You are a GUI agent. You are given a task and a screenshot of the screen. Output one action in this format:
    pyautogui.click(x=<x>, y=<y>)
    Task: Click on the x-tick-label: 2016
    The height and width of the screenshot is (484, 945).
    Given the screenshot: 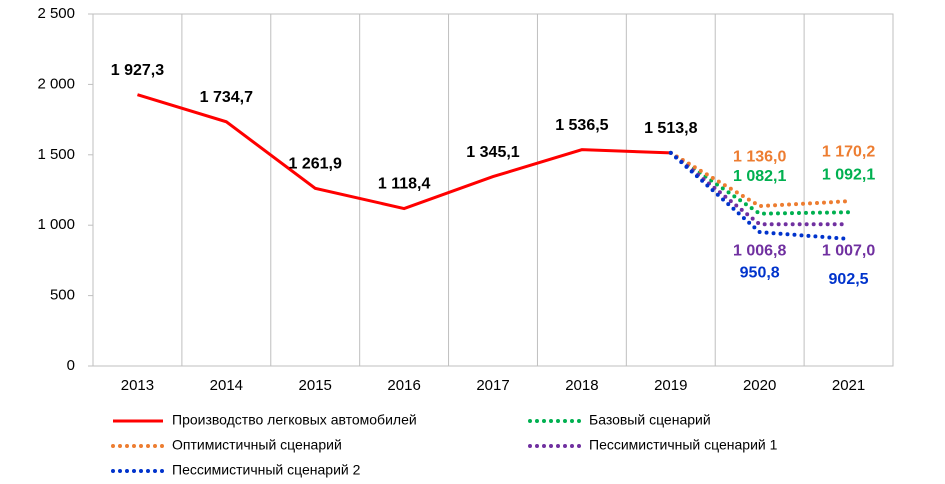 What is the action you would take?
    pyautogui.click(x=403, y=385)
    